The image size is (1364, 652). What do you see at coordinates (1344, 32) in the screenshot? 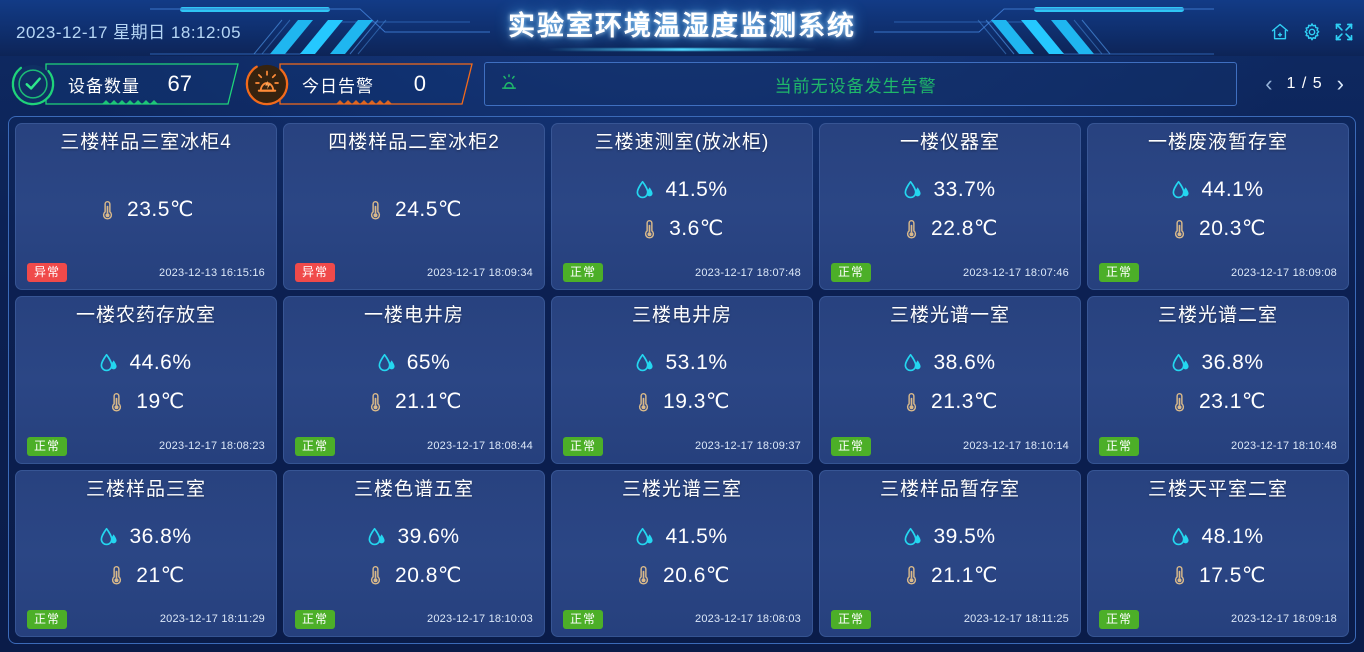
I see `fullscreen-icon` at bounding box center [1344, 32].